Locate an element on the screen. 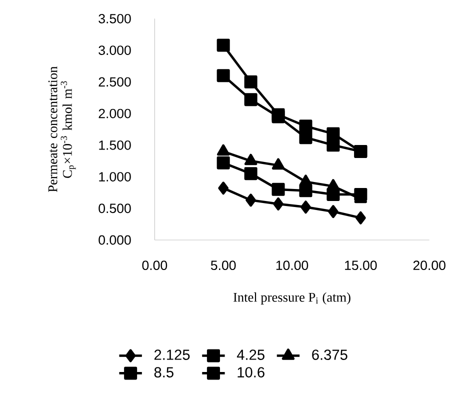 Image resolution: width=476 pixels, height=420 pixels. x-tick-label: 20.00 is located at coordinates (429, 265).